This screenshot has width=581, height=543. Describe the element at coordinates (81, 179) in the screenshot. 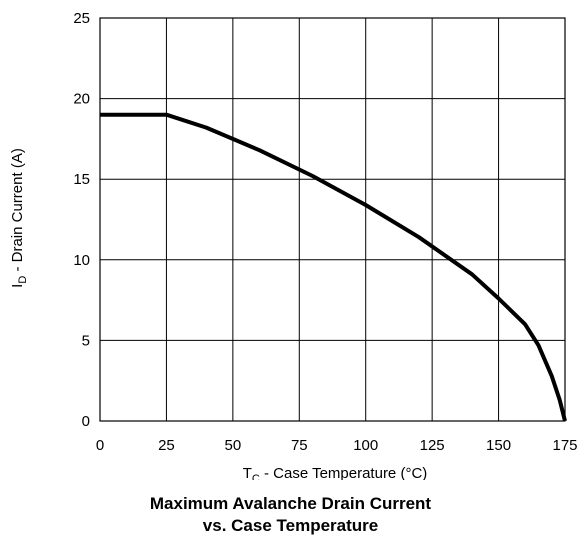

I see `y-tick-label: 15` at that location.